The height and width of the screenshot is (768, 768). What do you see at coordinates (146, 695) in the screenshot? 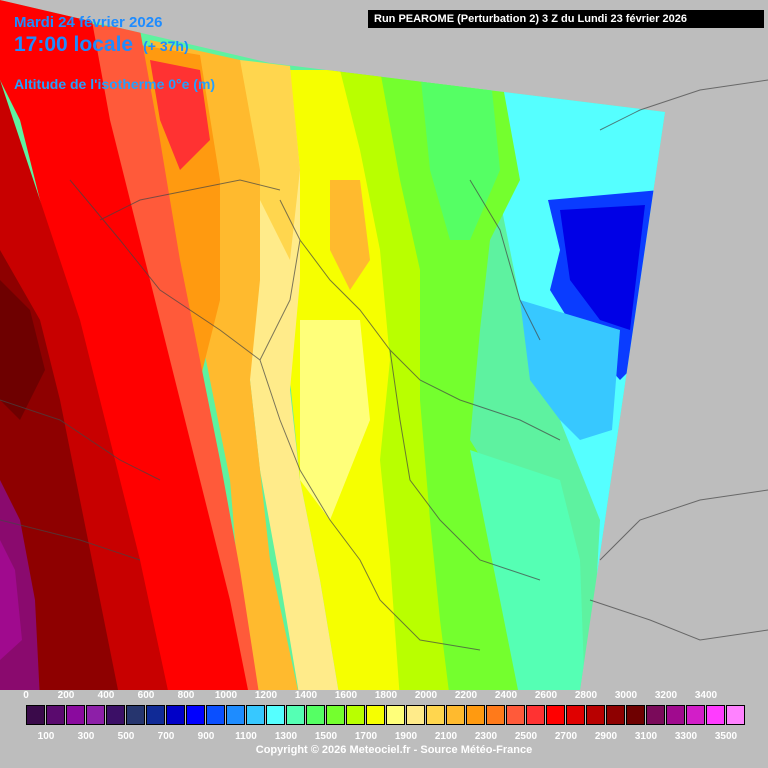
I see `legend-tick: 600` at bounding box center [146, 695].